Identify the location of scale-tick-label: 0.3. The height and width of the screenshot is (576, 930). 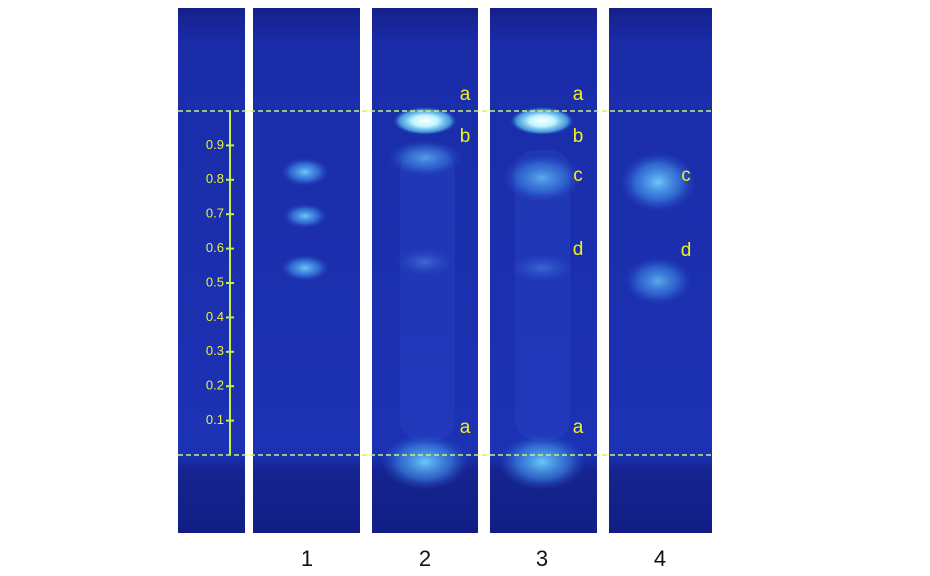
(215, 350).